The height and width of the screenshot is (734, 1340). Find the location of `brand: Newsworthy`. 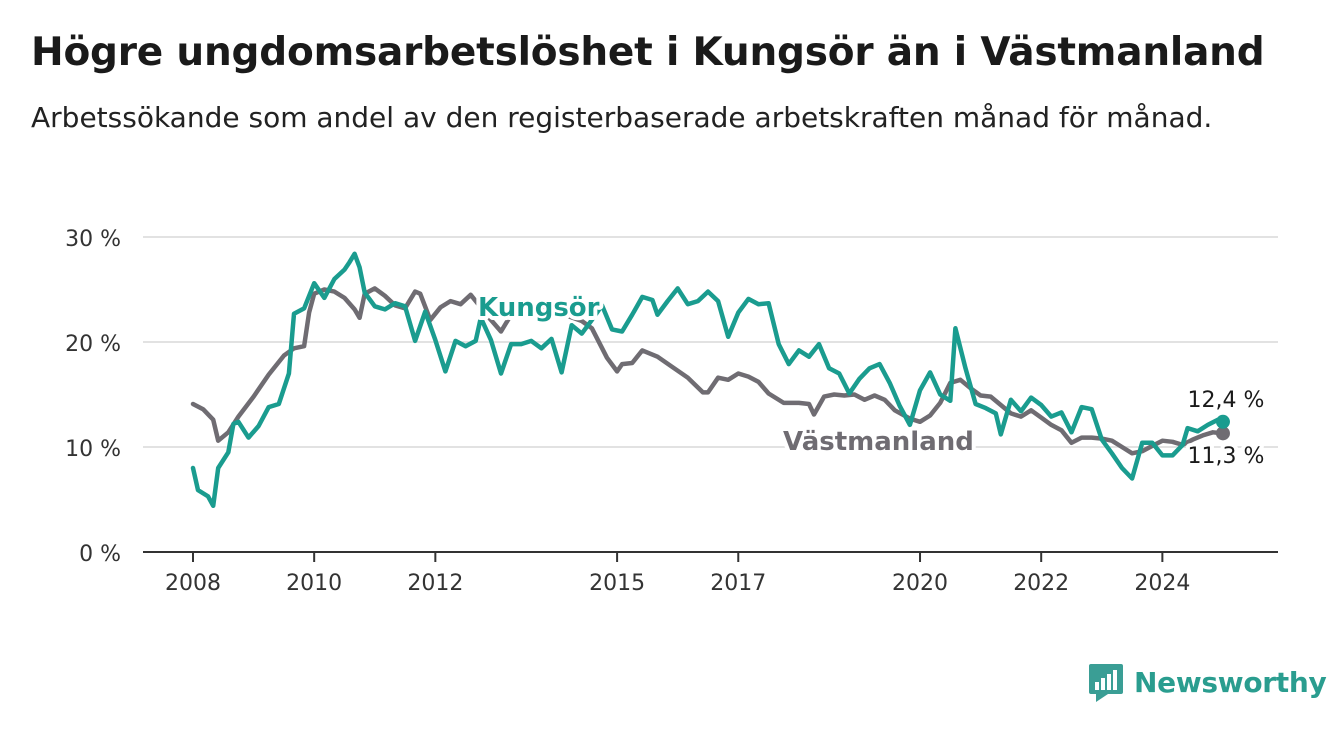

brand: Newsworthy is located at coordinates (1207, 682).